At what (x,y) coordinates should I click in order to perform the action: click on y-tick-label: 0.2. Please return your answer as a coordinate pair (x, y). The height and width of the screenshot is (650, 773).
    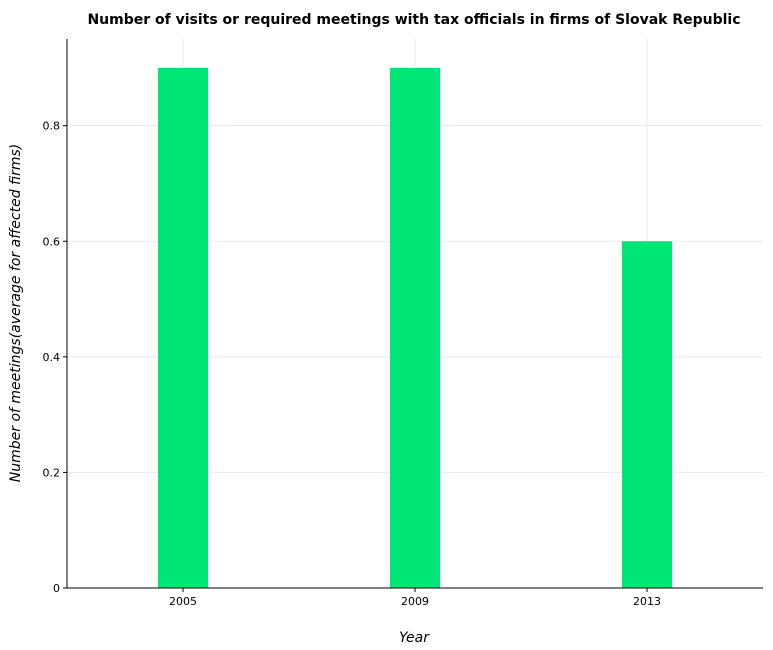
    Looking at the image, I should click on (52, 472).